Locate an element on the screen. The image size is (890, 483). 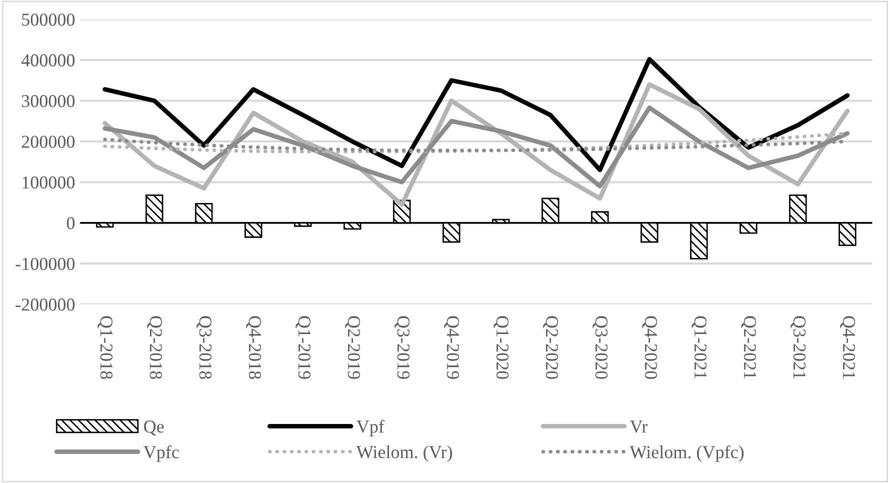
legend-label: Qe is located at coordinates (154, 428).